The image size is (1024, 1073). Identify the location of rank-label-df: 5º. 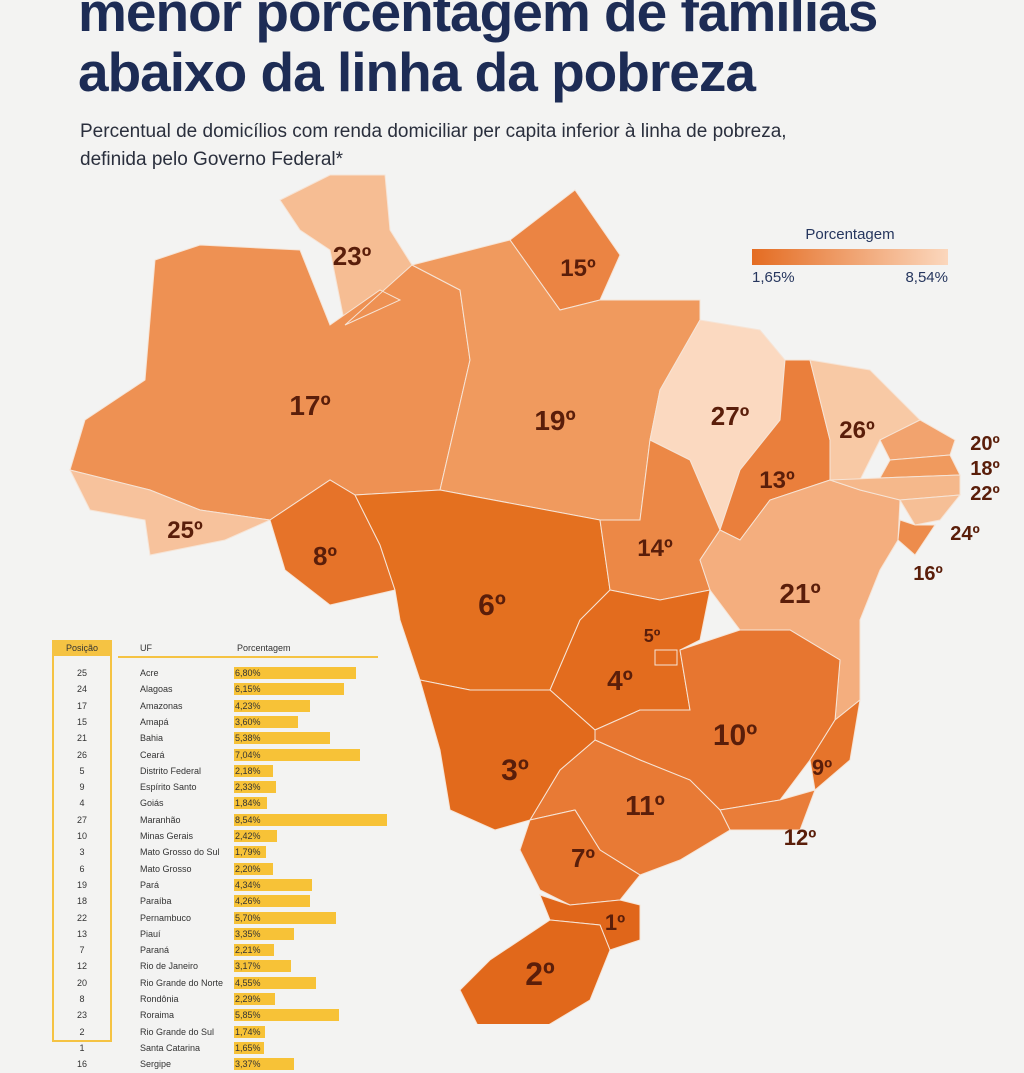
(652, 636).